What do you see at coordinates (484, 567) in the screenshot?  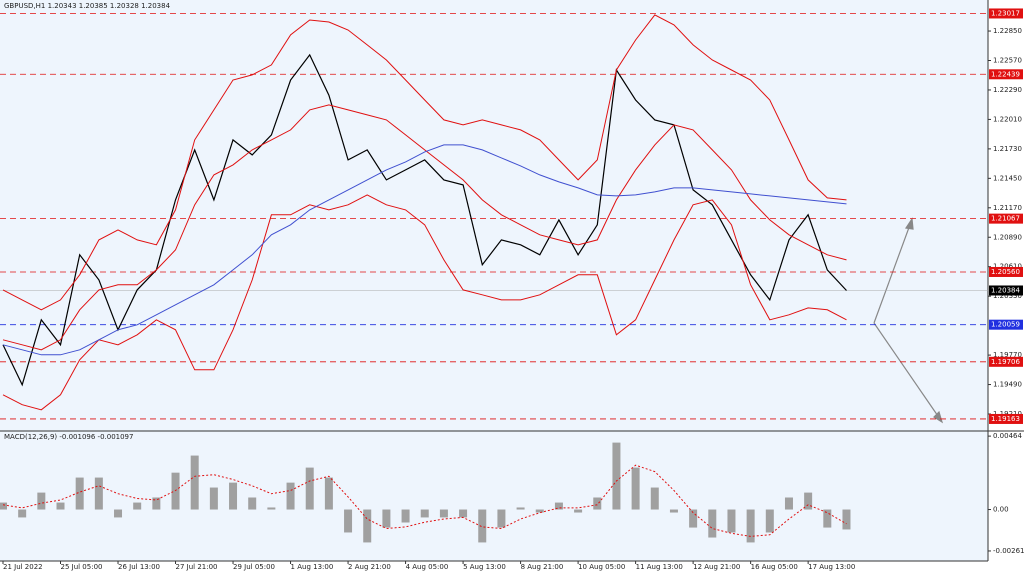 I see `x-tick-label: 5 Aug 13:00` at bounding box center [484, 567].